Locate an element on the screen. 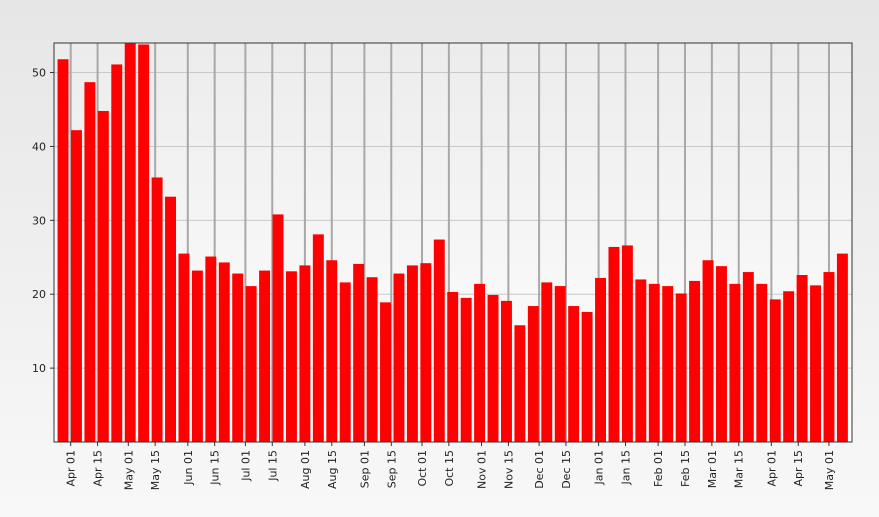  x-tick-label: May 15 is located at coordinates (155, 470).